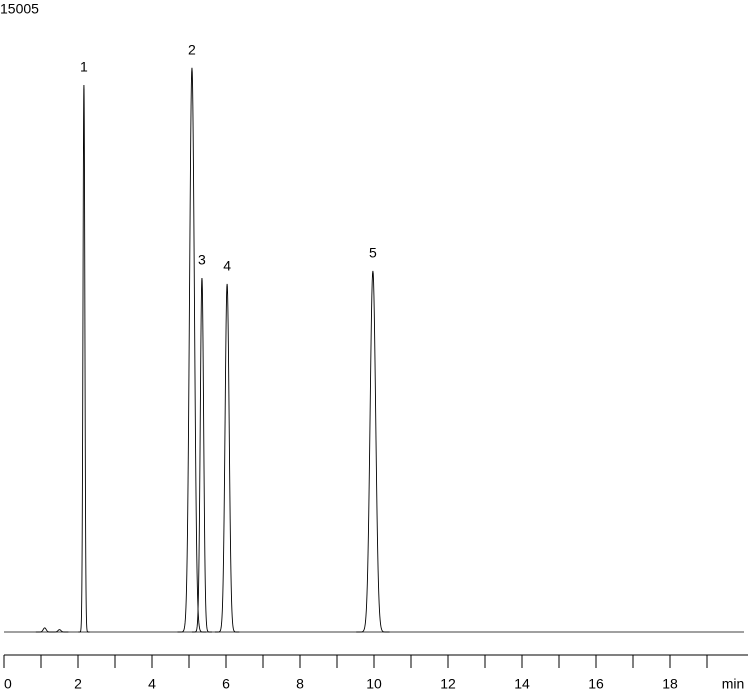  I want to click on x-tick-label: 12, so click(448, 684).